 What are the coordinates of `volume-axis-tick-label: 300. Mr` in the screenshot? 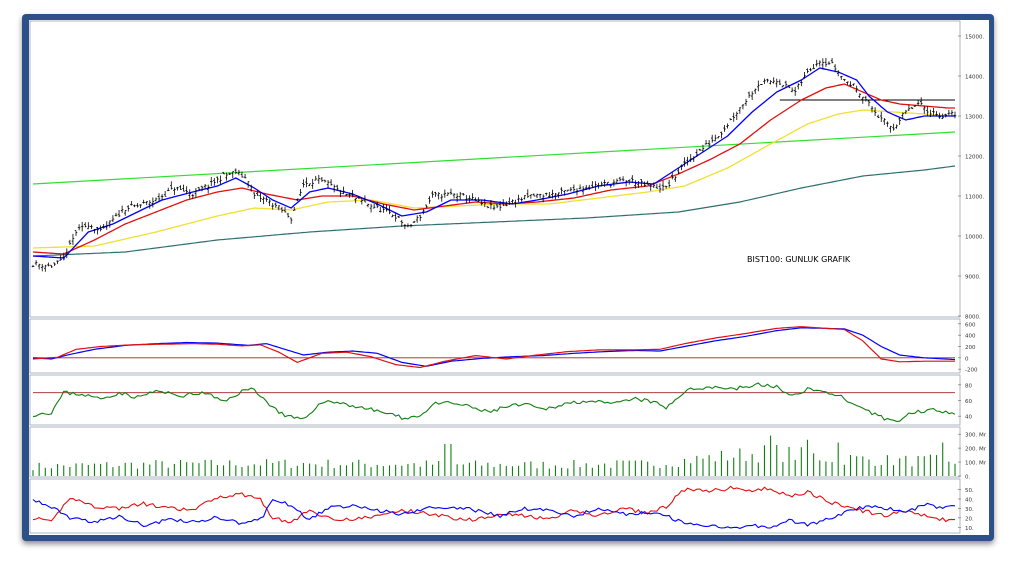 It's located at (976, 436).